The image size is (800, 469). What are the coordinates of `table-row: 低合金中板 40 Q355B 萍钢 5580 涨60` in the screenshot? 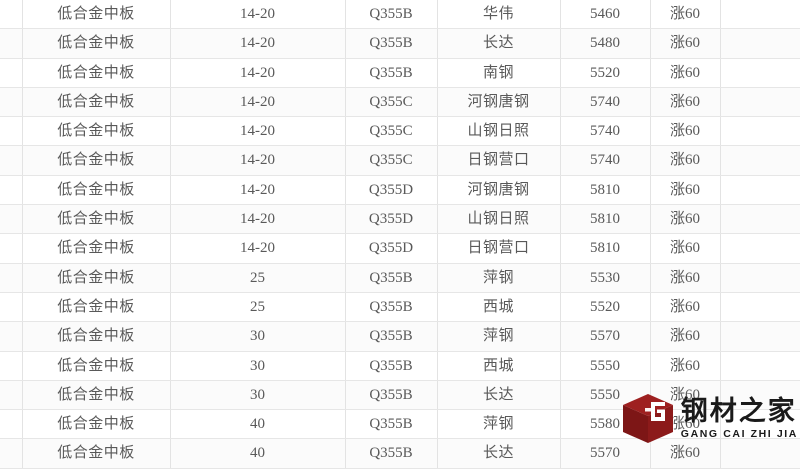 It's located at (400, 424).